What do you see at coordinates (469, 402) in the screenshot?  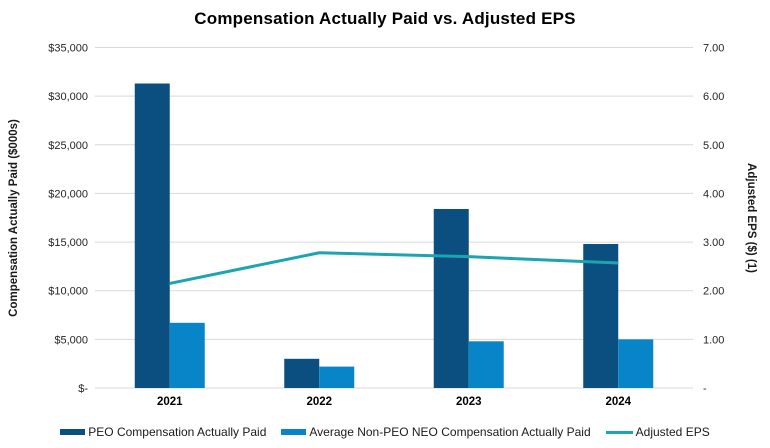 I see `x-axis-label-2023: 2023` at bounding box center [469, 402].